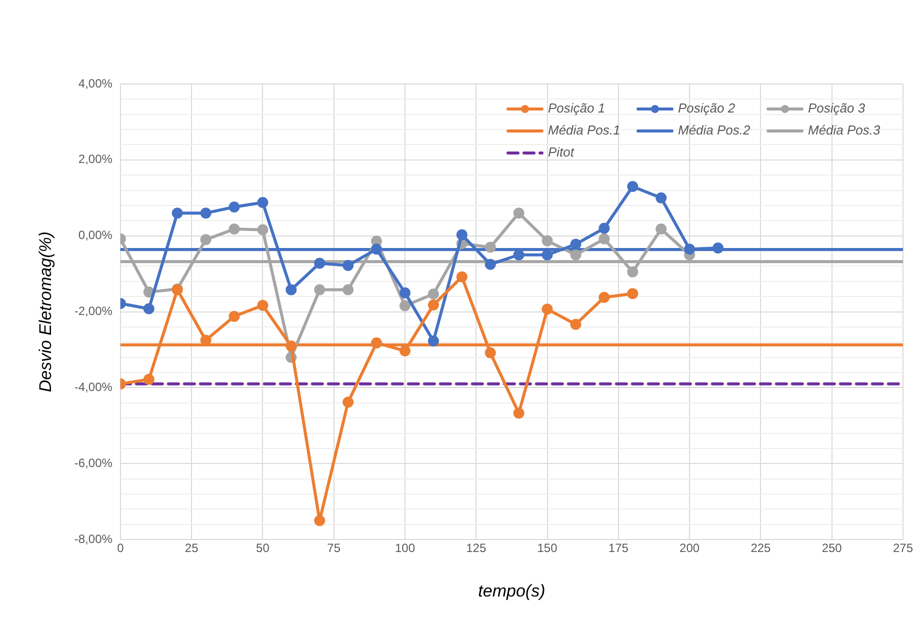 The width and height of the screenshot is (915, 620). I want to click on x-tick-label: 250, so click(832, 548).